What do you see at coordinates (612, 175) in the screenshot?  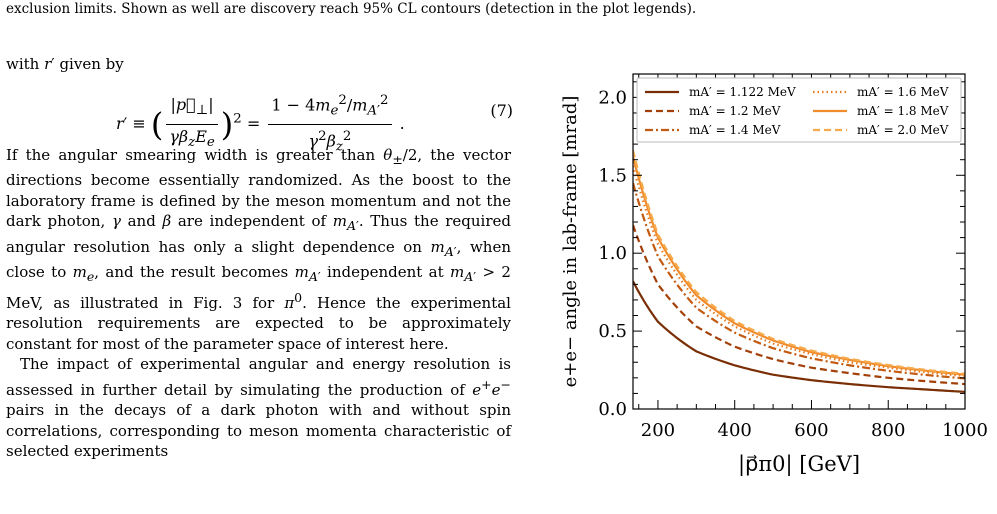 I see `y-tick-label: 1.5` at bounding box center [612, 175].